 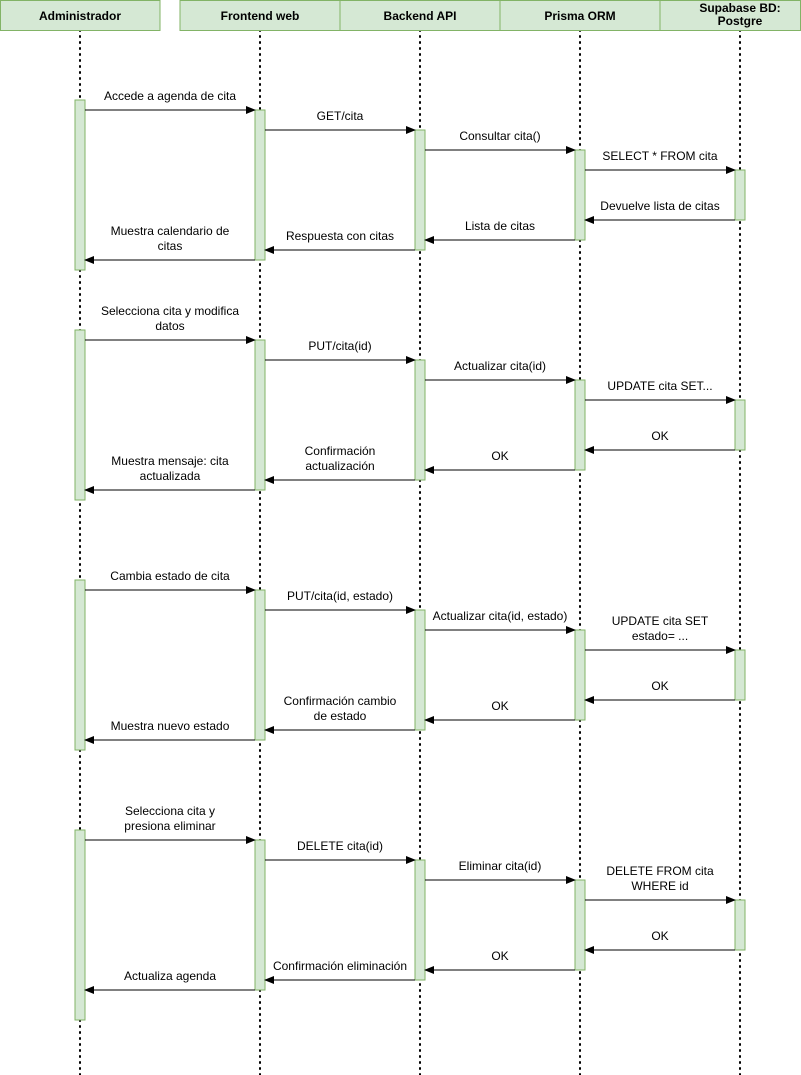 What do you see at coordinates (499, 136) in the screenshot?
I see `message-label: Consultar cita()` at bounding box center [499, 136].